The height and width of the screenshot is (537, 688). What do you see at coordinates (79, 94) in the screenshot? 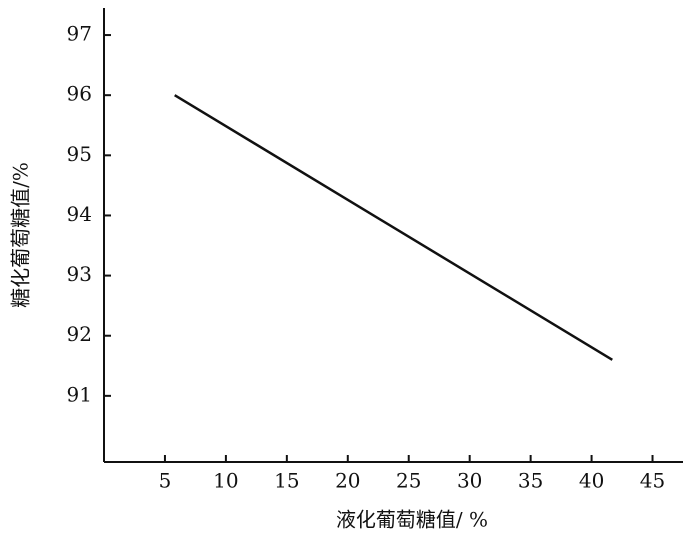
I see `y-tick-label: 96` at bounding box center [79, 94].